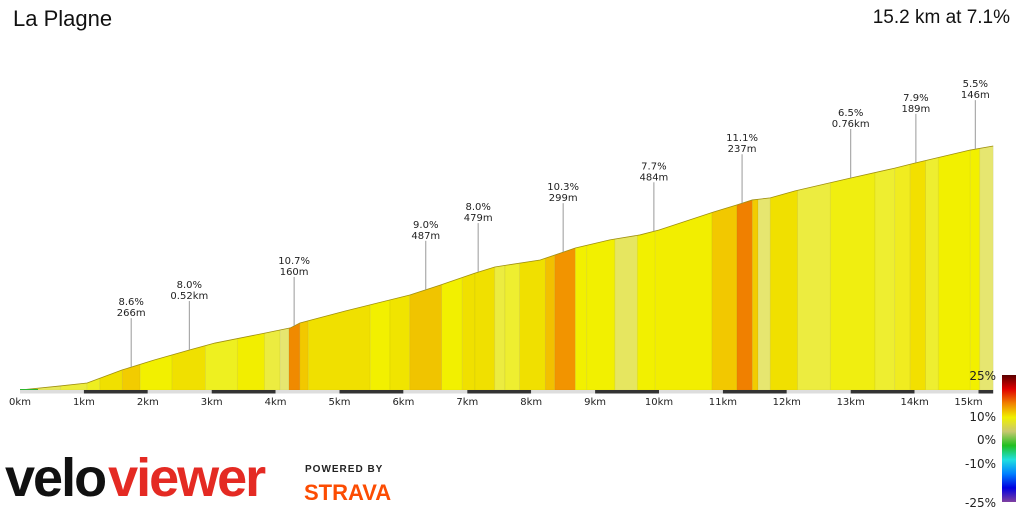 The image size is (1024, 512). What do you see at coordinates (941, 17) in the screenshot?
I see `climb-summary: 15.2 km at 7.1%` at bounding box center [941, 17].